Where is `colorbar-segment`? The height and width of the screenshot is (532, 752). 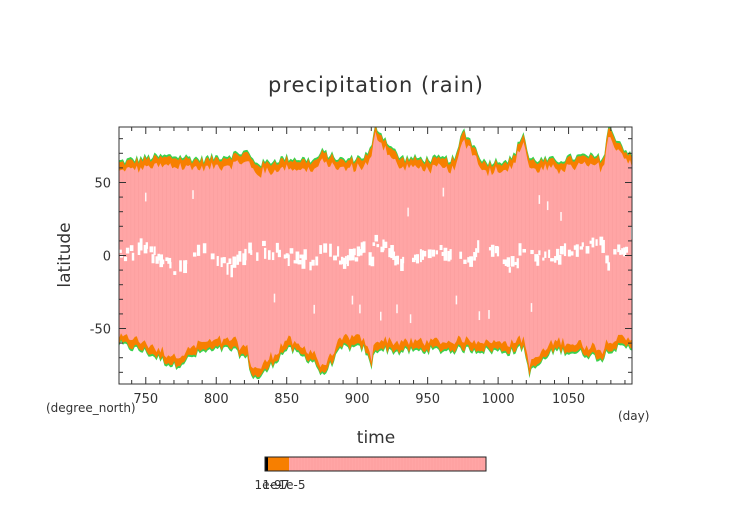 colorbar-segment is located at coordinates (387, 464).